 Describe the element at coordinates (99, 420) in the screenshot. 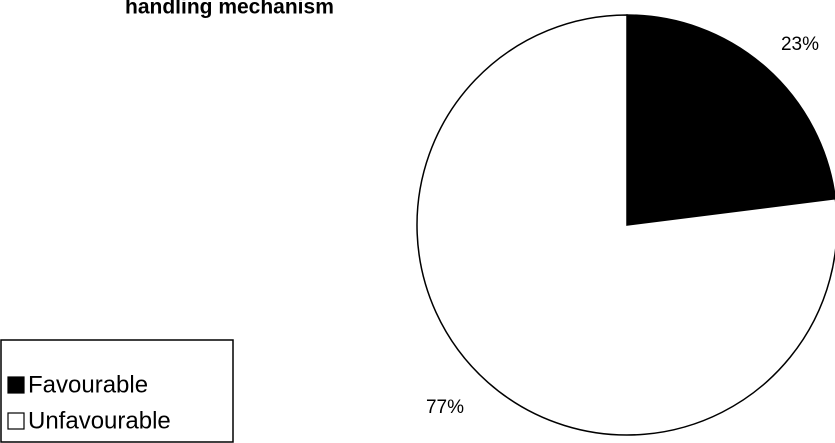

I see `legend-label: Unfavourable` at that location.